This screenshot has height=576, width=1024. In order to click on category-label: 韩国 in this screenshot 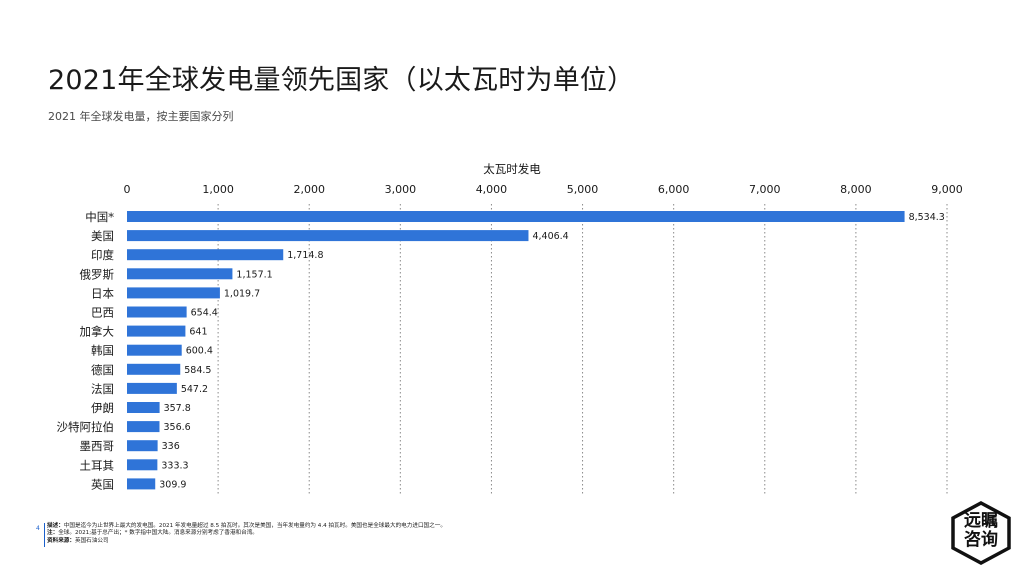, I will do `click(102, 351)`.